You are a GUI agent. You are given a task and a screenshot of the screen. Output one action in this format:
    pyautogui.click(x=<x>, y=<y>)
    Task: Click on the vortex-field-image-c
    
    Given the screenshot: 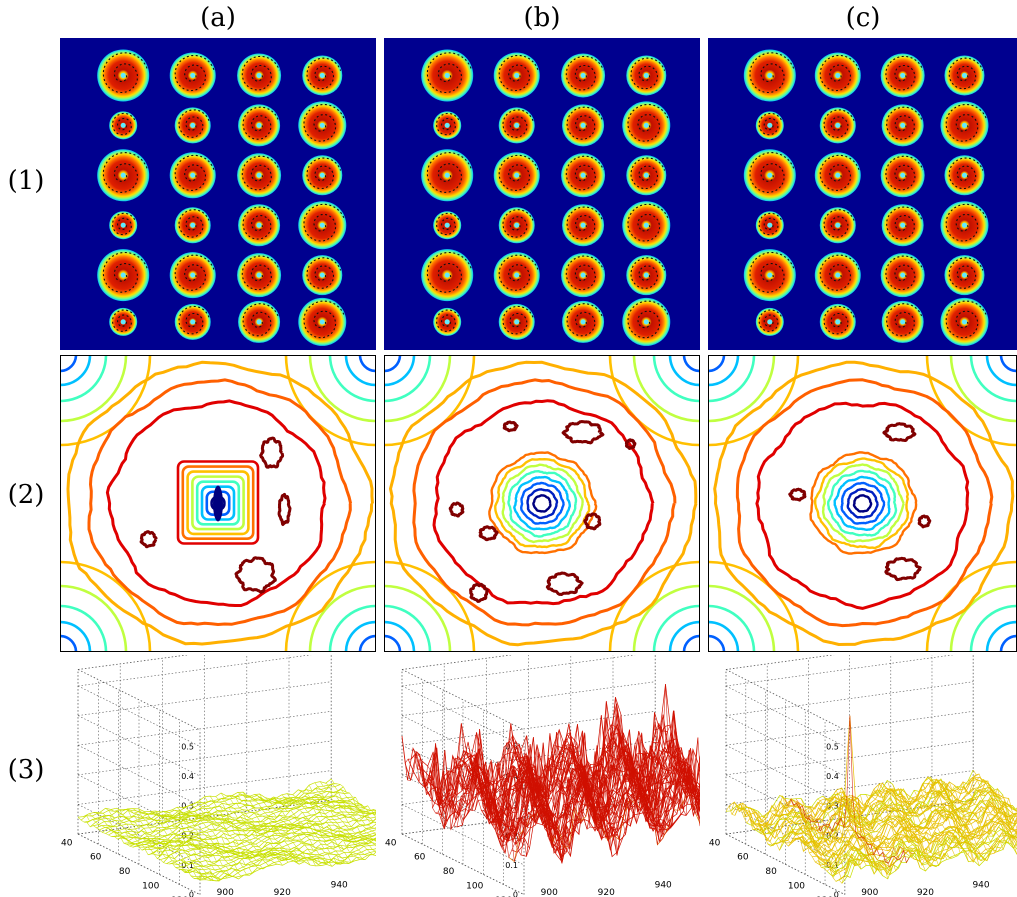 What is the action you would take?
    pyautogui.click(x=862, y=194)
    